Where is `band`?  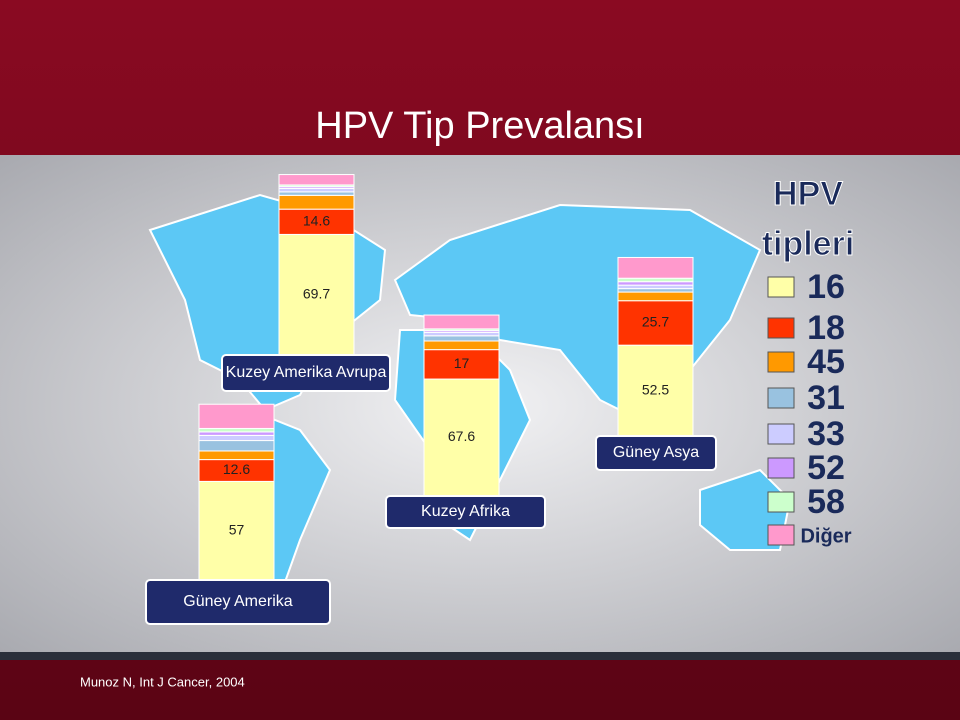
band is located at coordinates (480, 656).